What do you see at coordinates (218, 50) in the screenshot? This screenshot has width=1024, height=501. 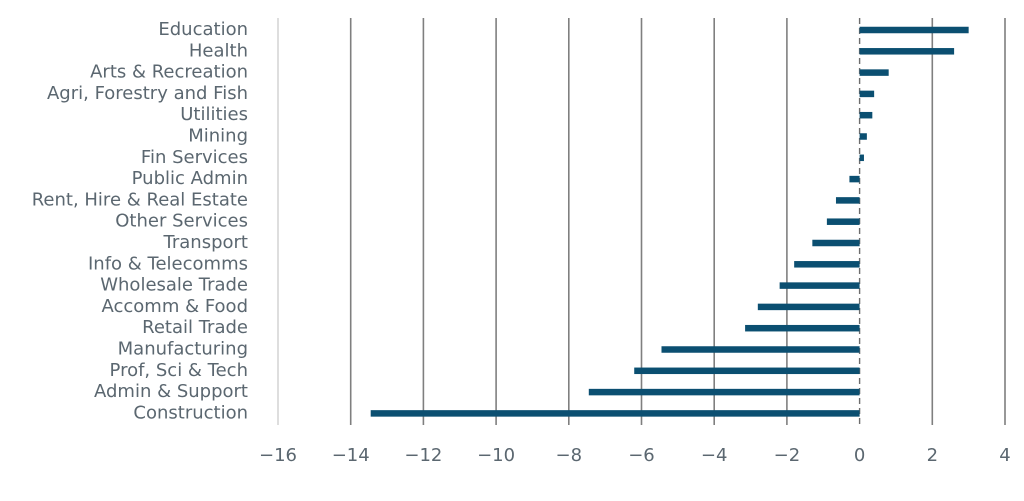 I see `category-label: Health` at bounding box center [218, 50].